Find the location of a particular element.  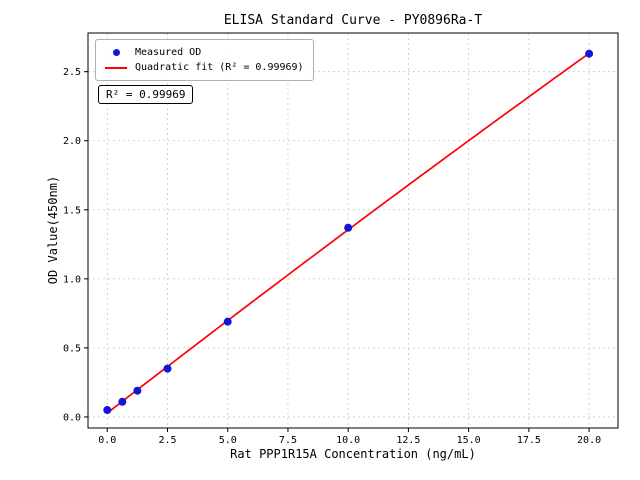

legend-item-quadratic-fit: Quadratic fit (R² = 0.99969) is located at coordinates (203, 67).